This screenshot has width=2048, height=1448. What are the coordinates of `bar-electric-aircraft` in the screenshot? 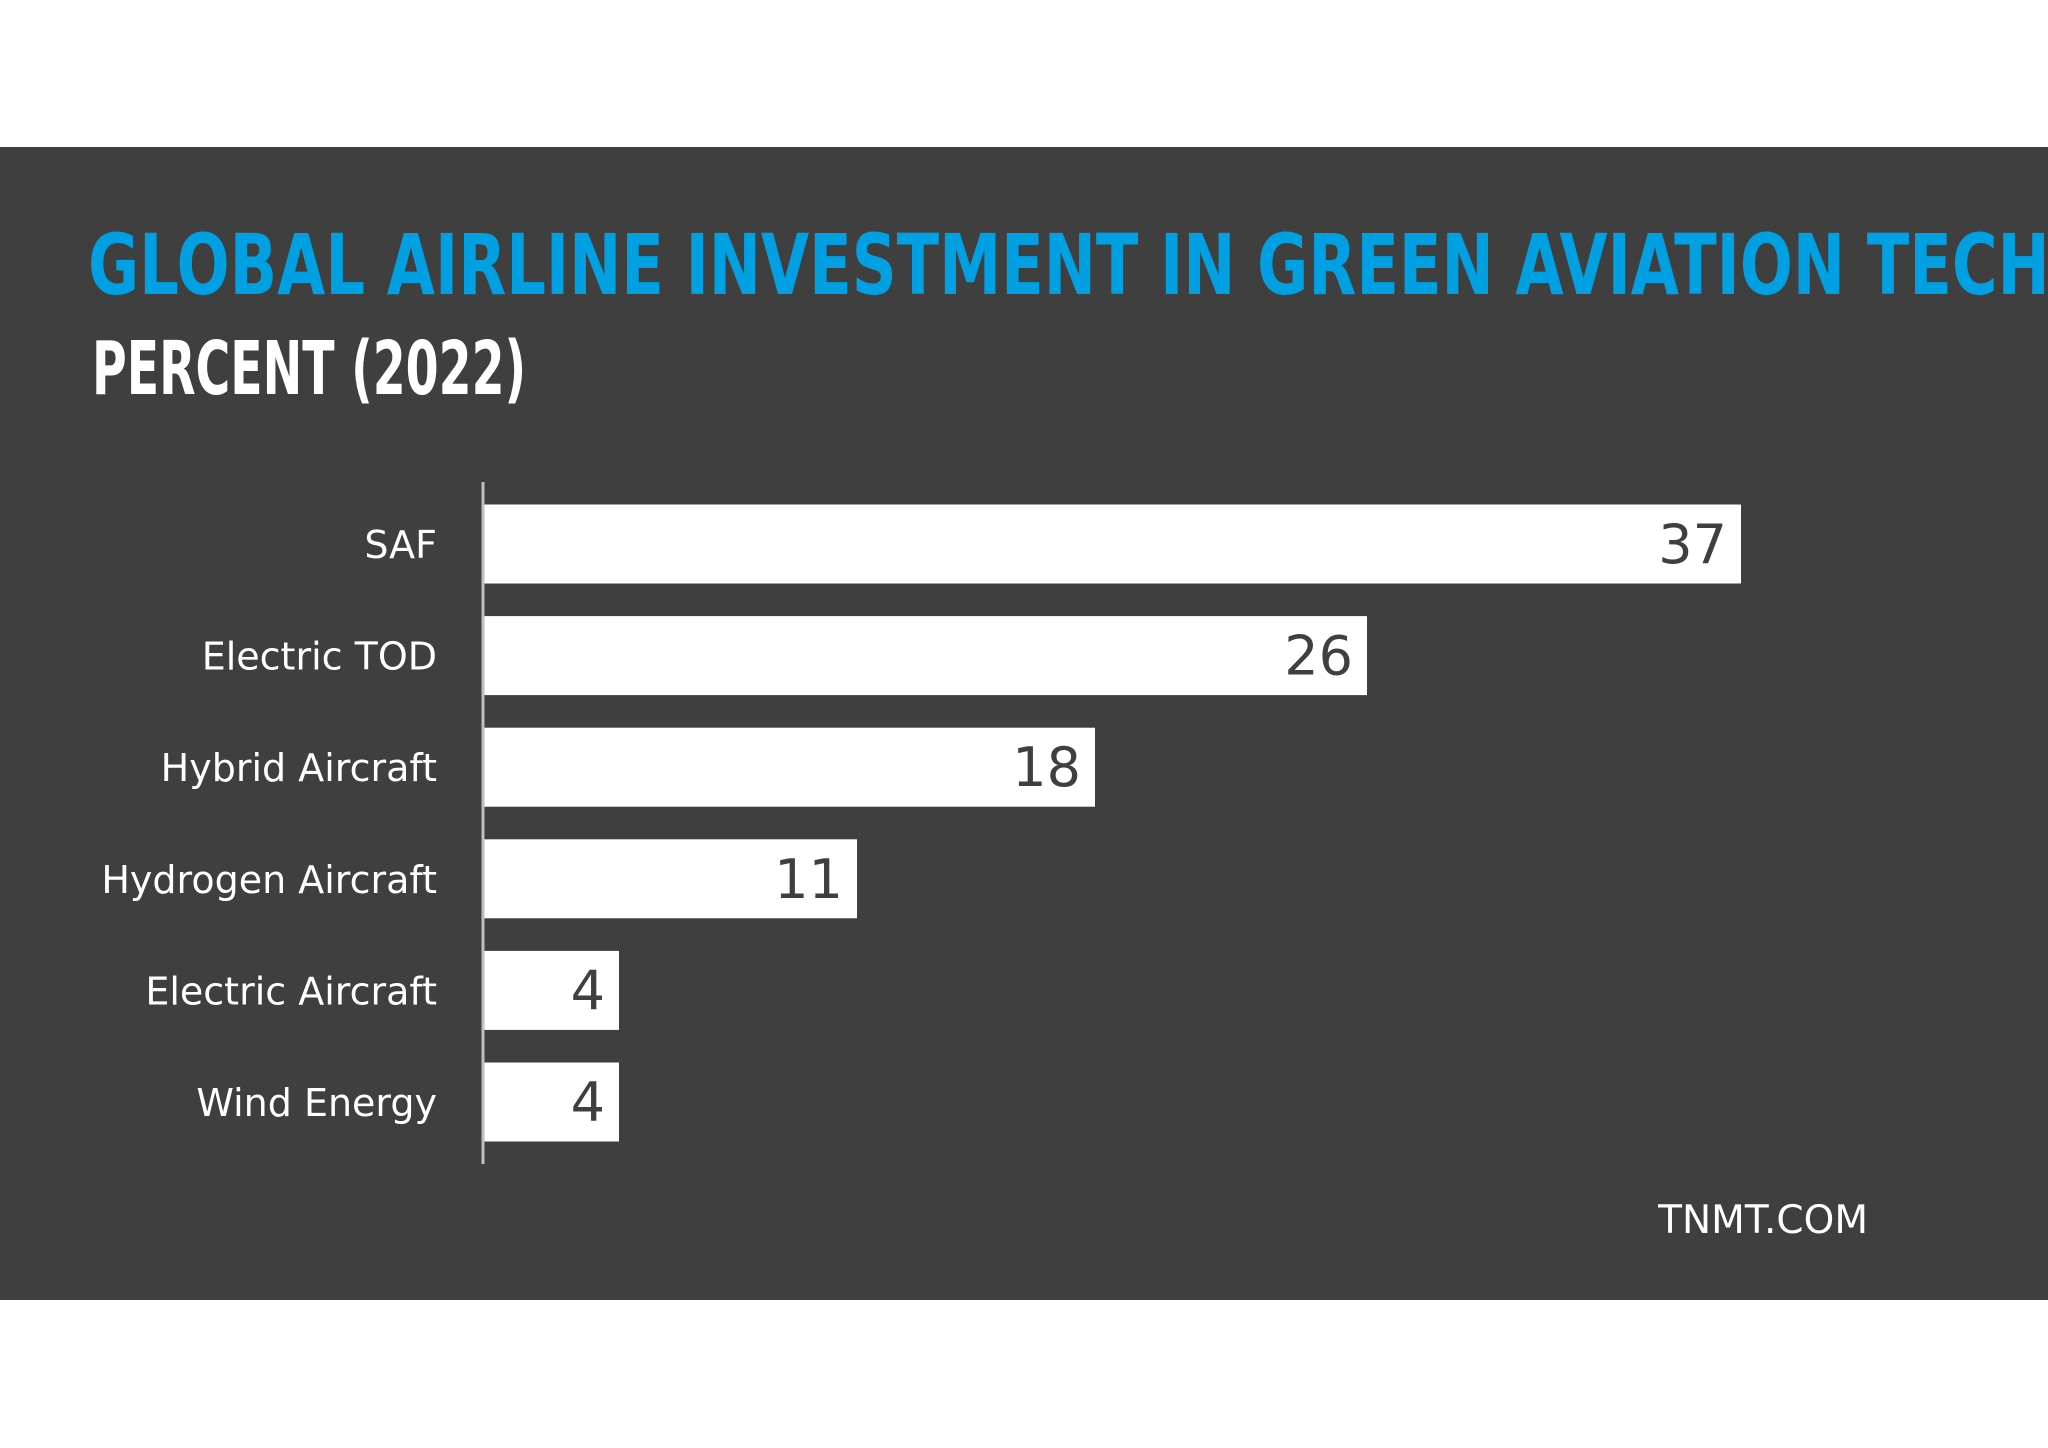 It's located at (551, 990).